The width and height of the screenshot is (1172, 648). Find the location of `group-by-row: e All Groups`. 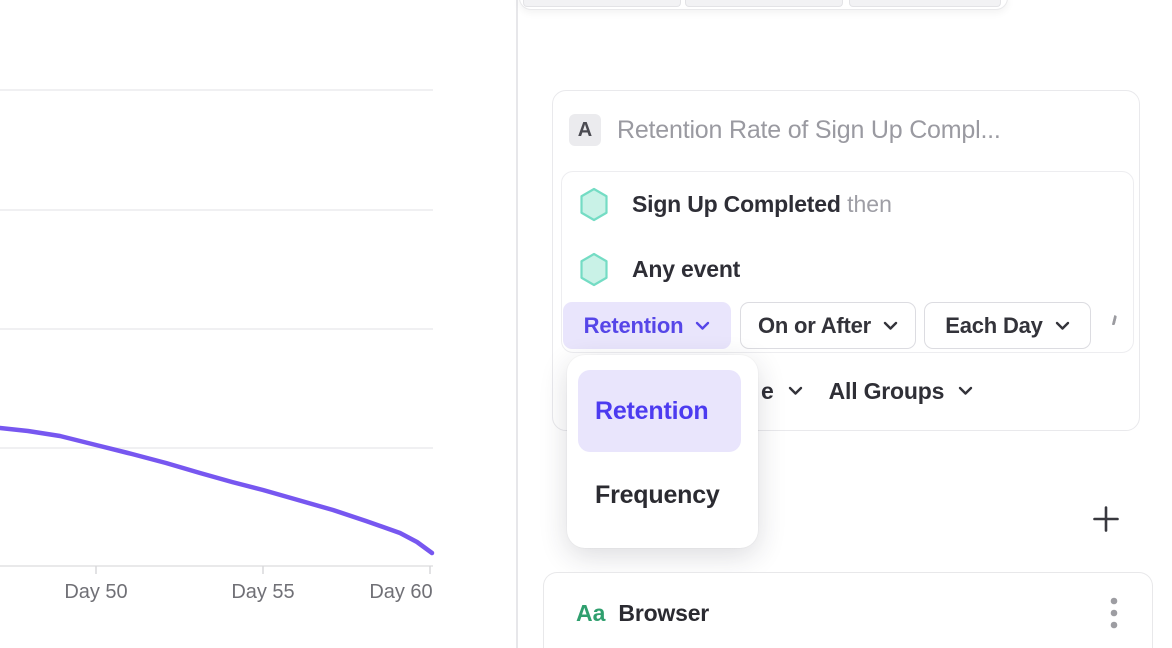

group-by-row: e All Groups is located at coordinates (867, 391).